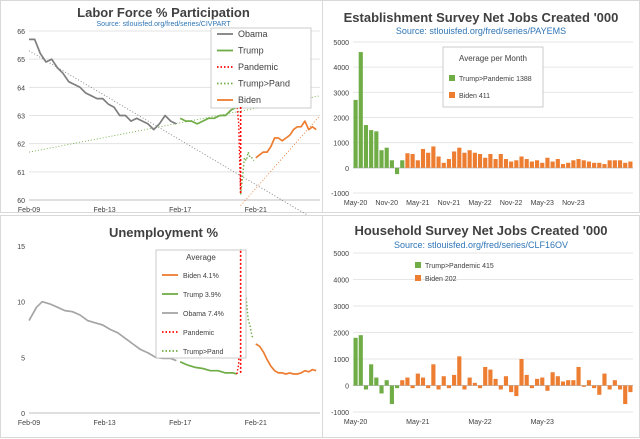 This screenshot has height=439, width=640. I want to click on y-tick-label: 61, so click(21, 173).